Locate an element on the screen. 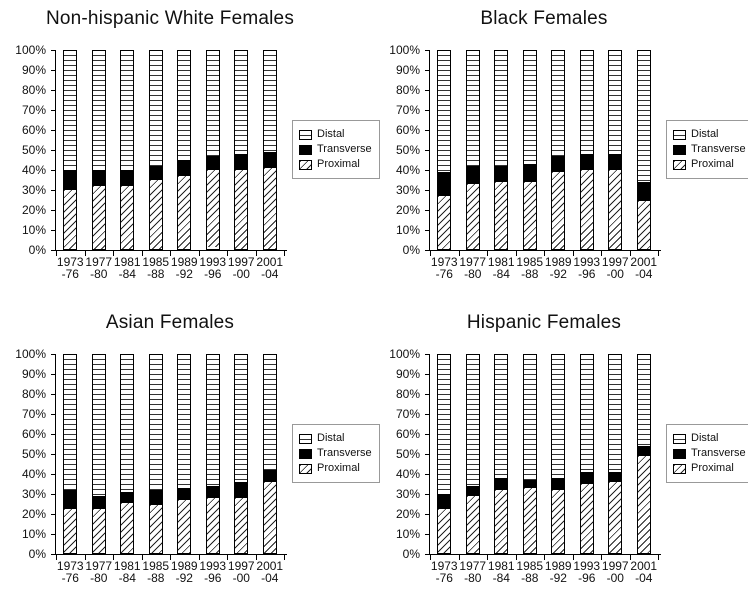 Image resolution: width=748 pixels, height=608 pixels. y-tick-label: 50% is located at coordinates (407, 454).